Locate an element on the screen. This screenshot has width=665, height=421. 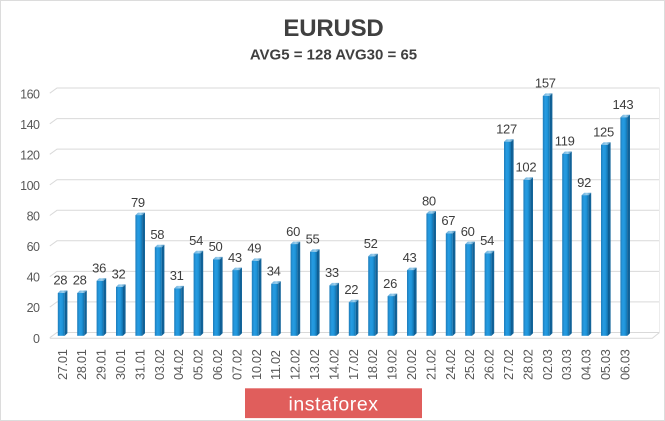
svg-text: 33 is located at coordinates (332, 272).